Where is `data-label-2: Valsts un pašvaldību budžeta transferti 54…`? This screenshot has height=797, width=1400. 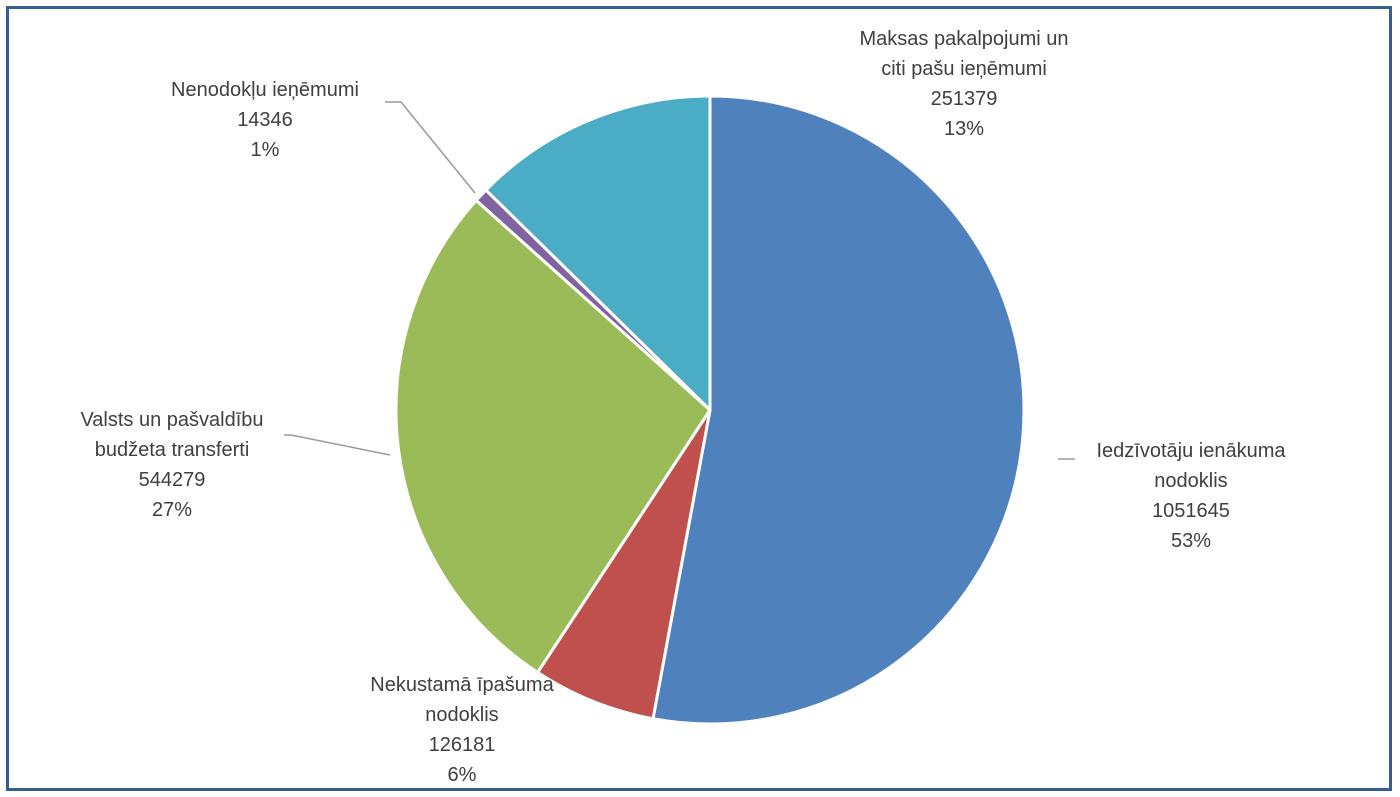 data-label-2: Valsts un pašvaldību budžeta transferti 54… is located at coordinates (171, 465).